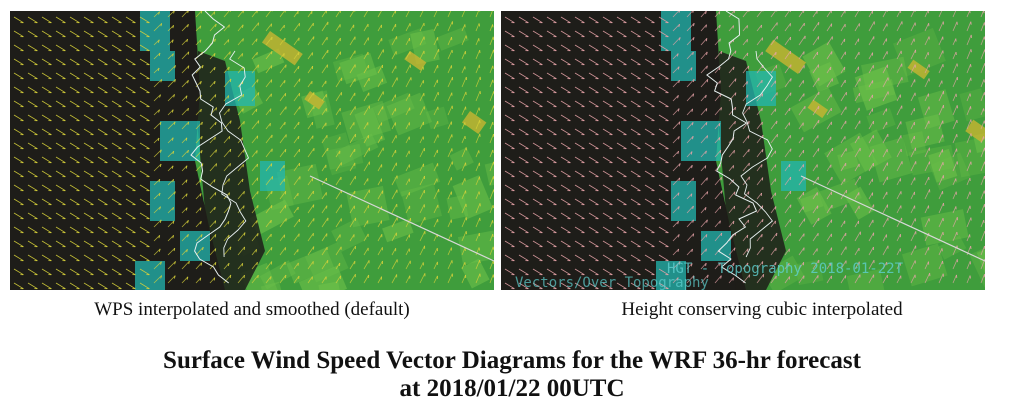 The width and height of the screenshot is (1024, 407). What do you see at coordinates (786, 57) in the screenshot?
I see `high-terrain-streak` at bounding box center [786, 57].